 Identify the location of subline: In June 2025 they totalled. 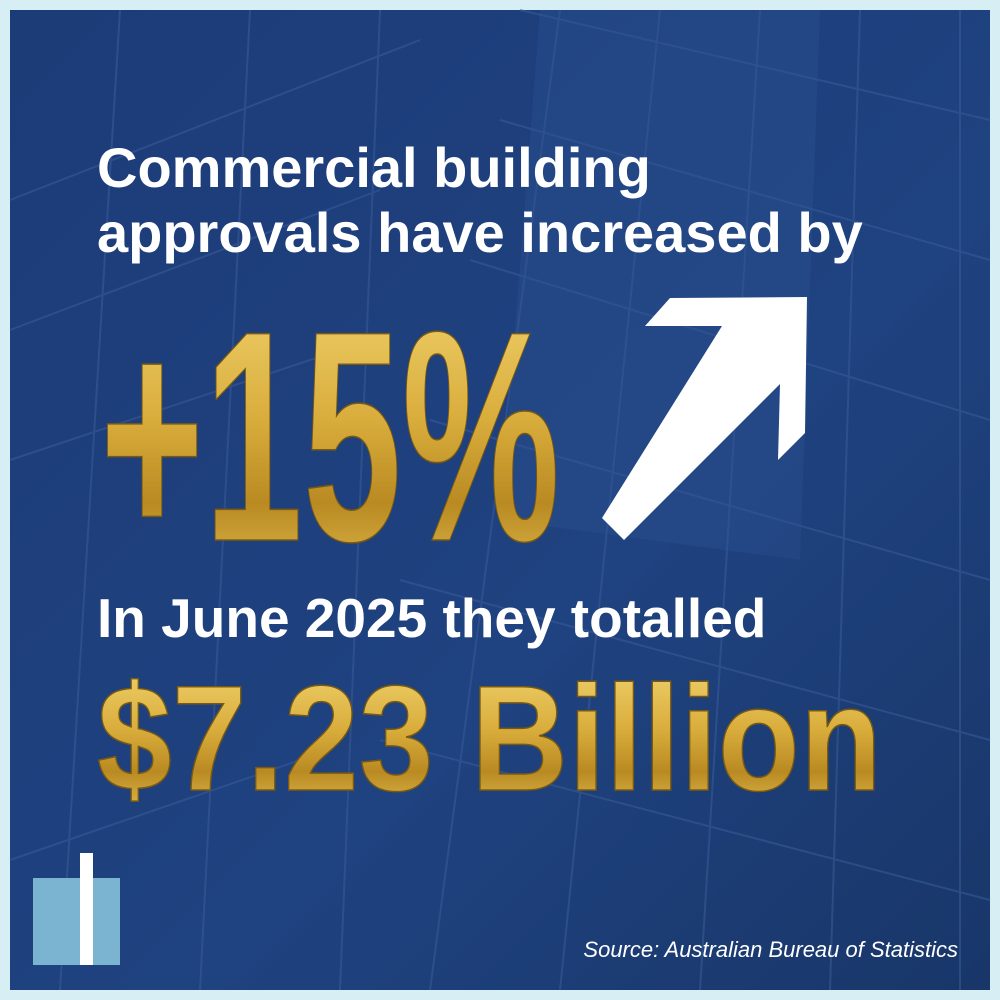
(431, 618).